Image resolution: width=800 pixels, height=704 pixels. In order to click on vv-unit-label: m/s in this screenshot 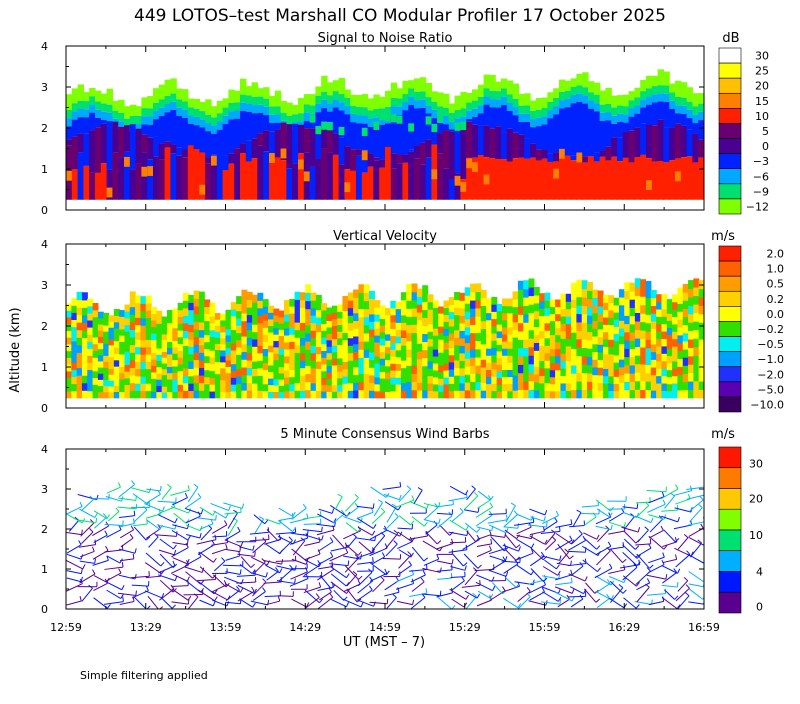, I will do `click(723, 236)`.